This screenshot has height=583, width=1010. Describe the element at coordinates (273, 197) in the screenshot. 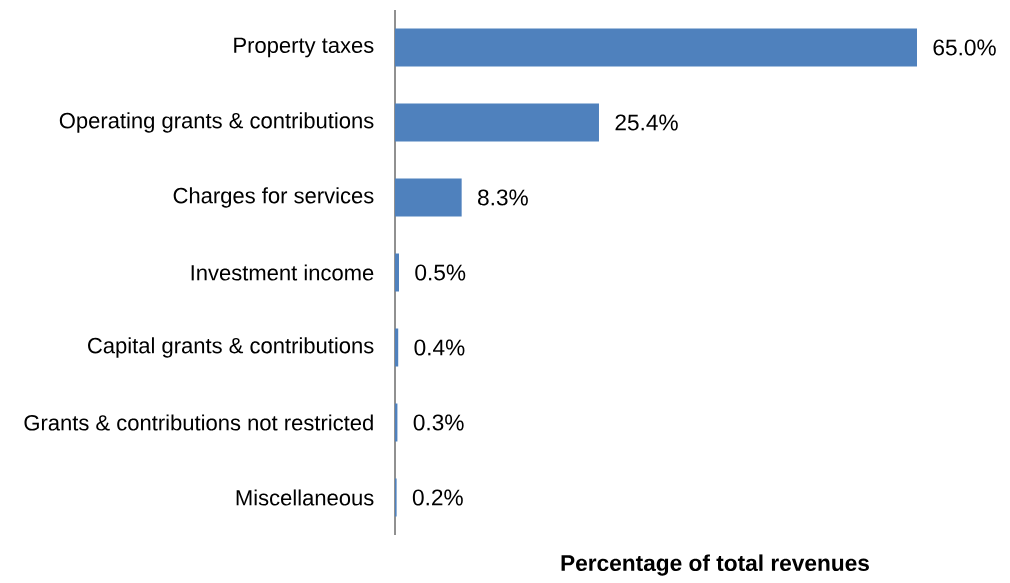

I see `y-tick-label: Charges for services` at that location.